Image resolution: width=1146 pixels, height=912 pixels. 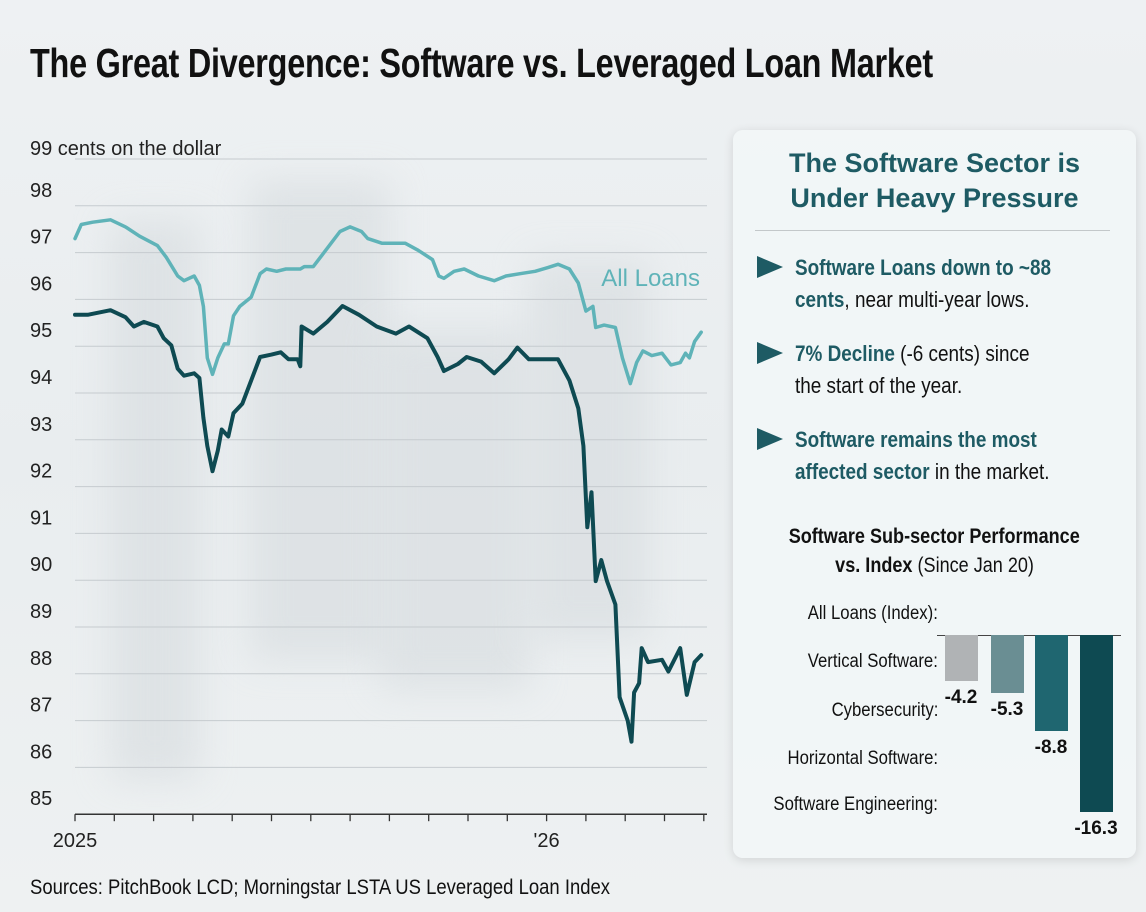 I want to click on bar-value-label: -8.8, so click(x=1051, y=747).